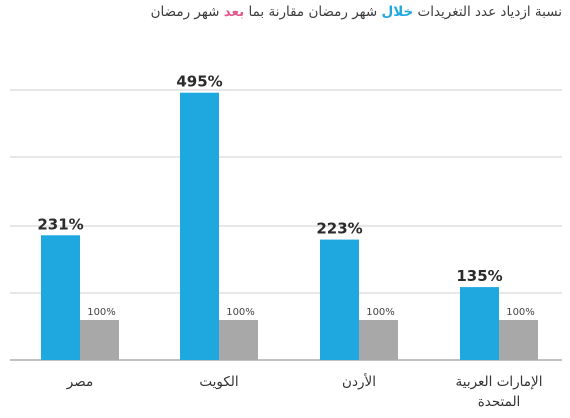 The image size is (570, 418). What do you see at coordinates (499, 382) in the screenshot?
I see `category-label: الإمارات العربية` at bounding box center [499, 382].